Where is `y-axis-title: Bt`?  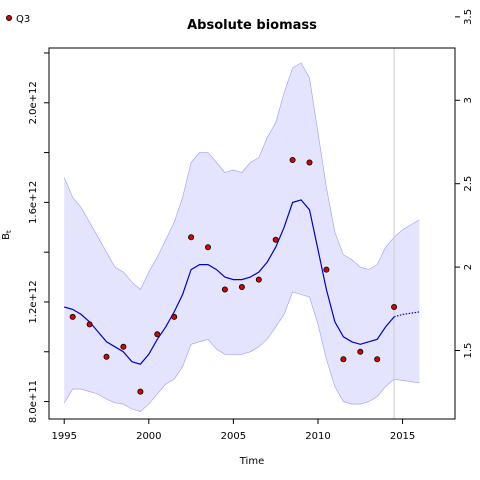
y-axis-title: Bt is located at coordinates (7, 235).